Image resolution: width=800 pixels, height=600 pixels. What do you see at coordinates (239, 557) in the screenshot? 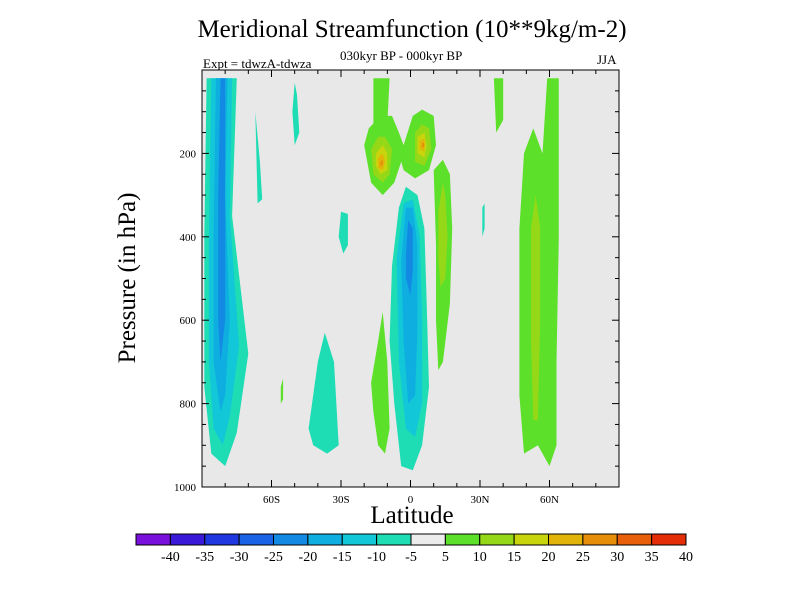
I see `colorbar-label: -30` at bounding box center [239, 557].